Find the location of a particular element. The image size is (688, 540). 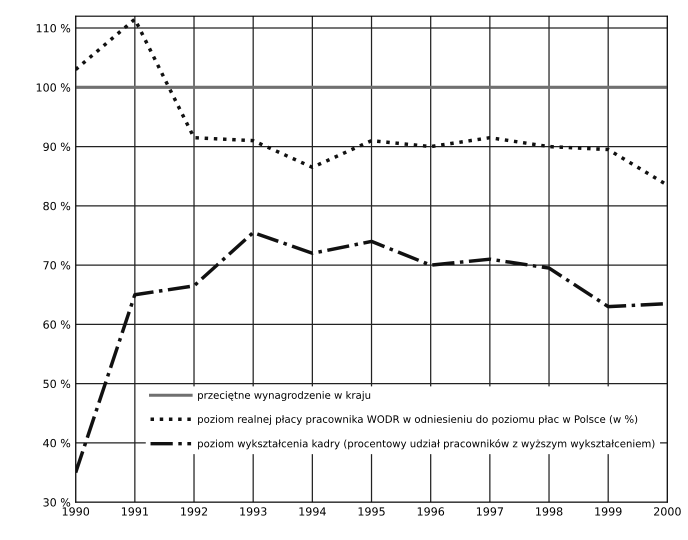

x-tick-label: 1997 is located at coordinates (490, 511).